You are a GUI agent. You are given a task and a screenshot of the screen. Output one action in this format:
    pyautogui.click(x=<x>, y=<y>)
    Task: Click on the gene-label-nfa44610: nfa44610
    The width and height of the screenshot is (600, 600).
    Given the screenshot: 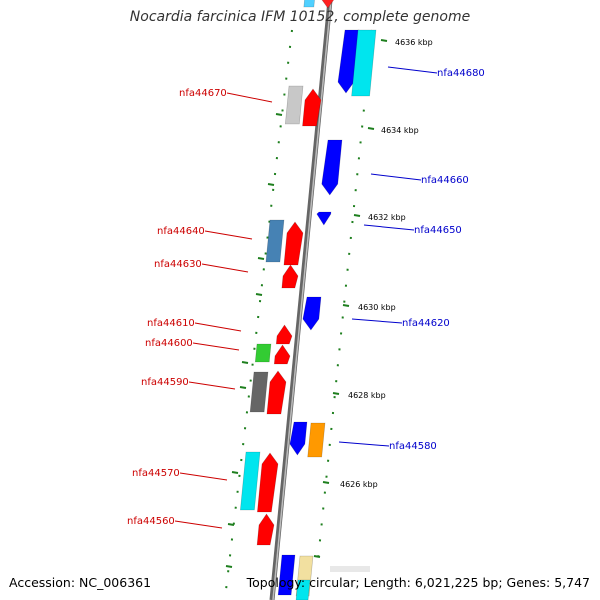 What is the action you would take?
    pyautogui.click(x=171, y=323)
    